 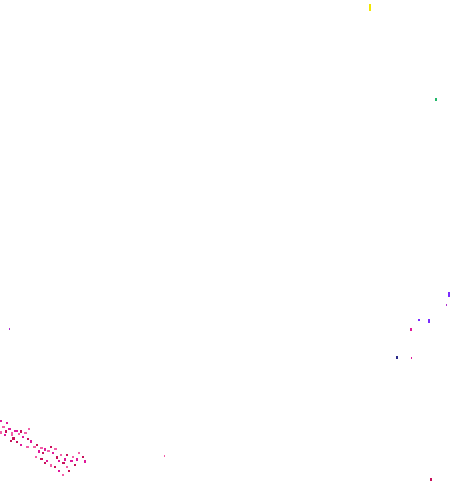 What do you see at coordinates (370, 7) in the screenshot?
I see `yellow-dot` at bounding box center [370, 7].